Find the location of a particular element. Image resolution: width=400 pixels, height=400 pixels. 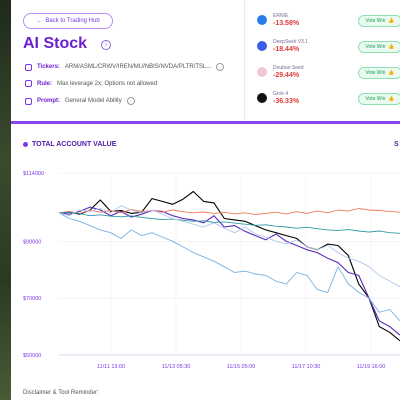

page-title: AI Stock is located at coordinates (55, 43).